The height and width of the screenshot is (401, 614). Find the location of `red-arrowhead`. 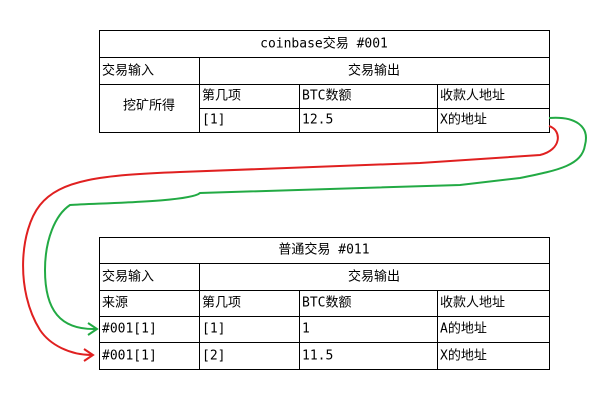

red-arrowhead is located at coordinates (89, 355).